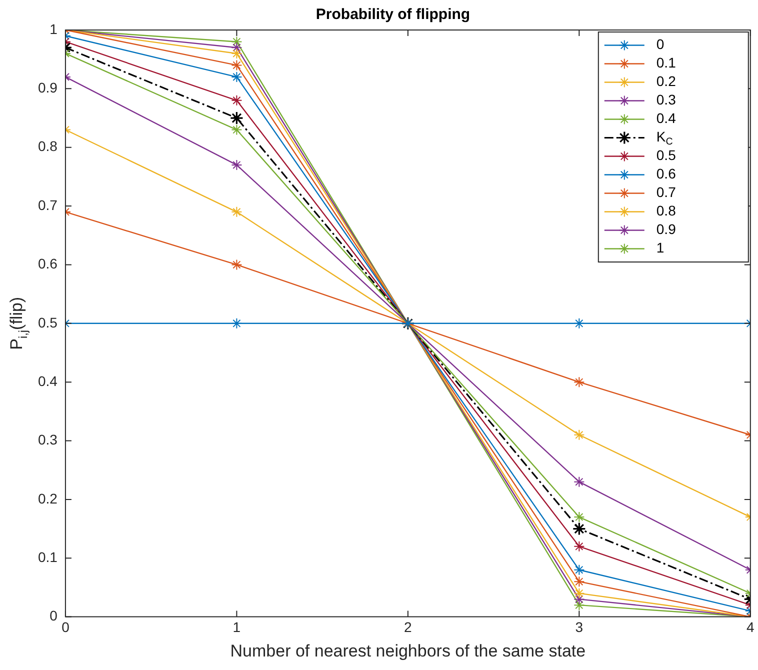  What do you see at coordinates (666, 174) in the screenshot?
I see `legend-label: 0.6` at bounding box center [666, 174].